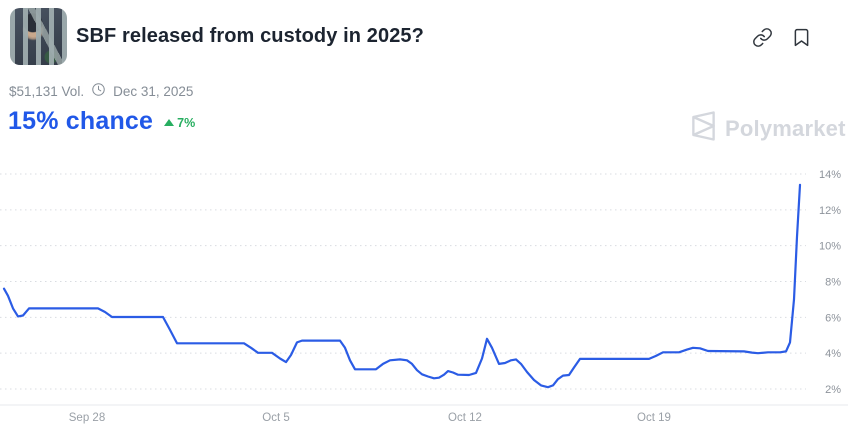 The width and height of the screenshot is (850, 430). I want to click on bookmark-icon, so click(801, 39).